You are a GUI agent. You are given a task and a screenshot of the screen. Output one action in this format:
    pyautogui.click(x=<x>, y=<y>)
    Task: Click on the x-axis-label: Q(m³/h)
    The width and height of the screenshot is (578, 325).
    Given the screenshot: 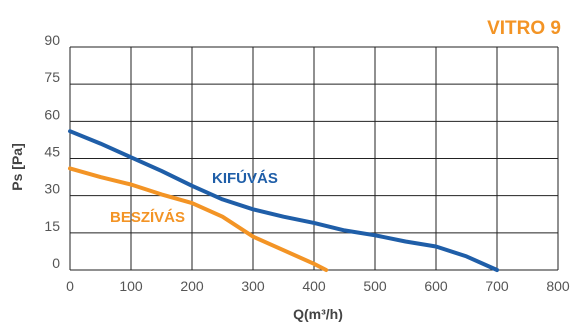 What is the action you would take?
    pyautogui.click(x=318, y=314)
    